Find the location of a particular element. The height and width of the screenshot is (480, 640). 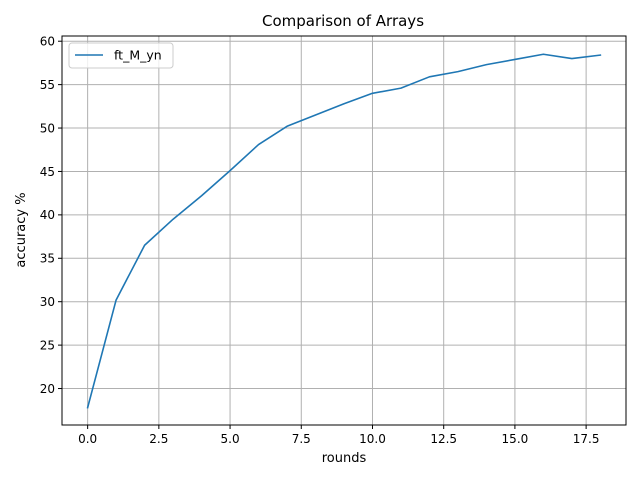

legend: ft_M_yn is located at coordinates (121, 55).